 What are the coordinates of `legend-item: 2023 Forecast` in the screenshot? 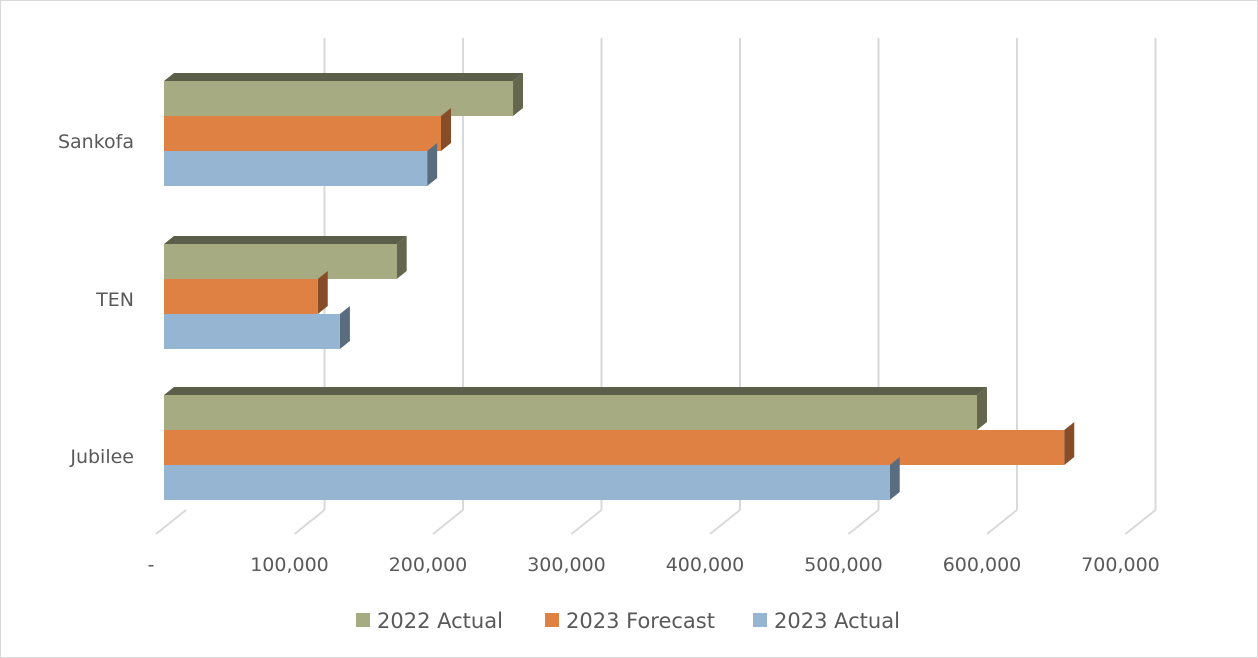 It's located at (630, 621).